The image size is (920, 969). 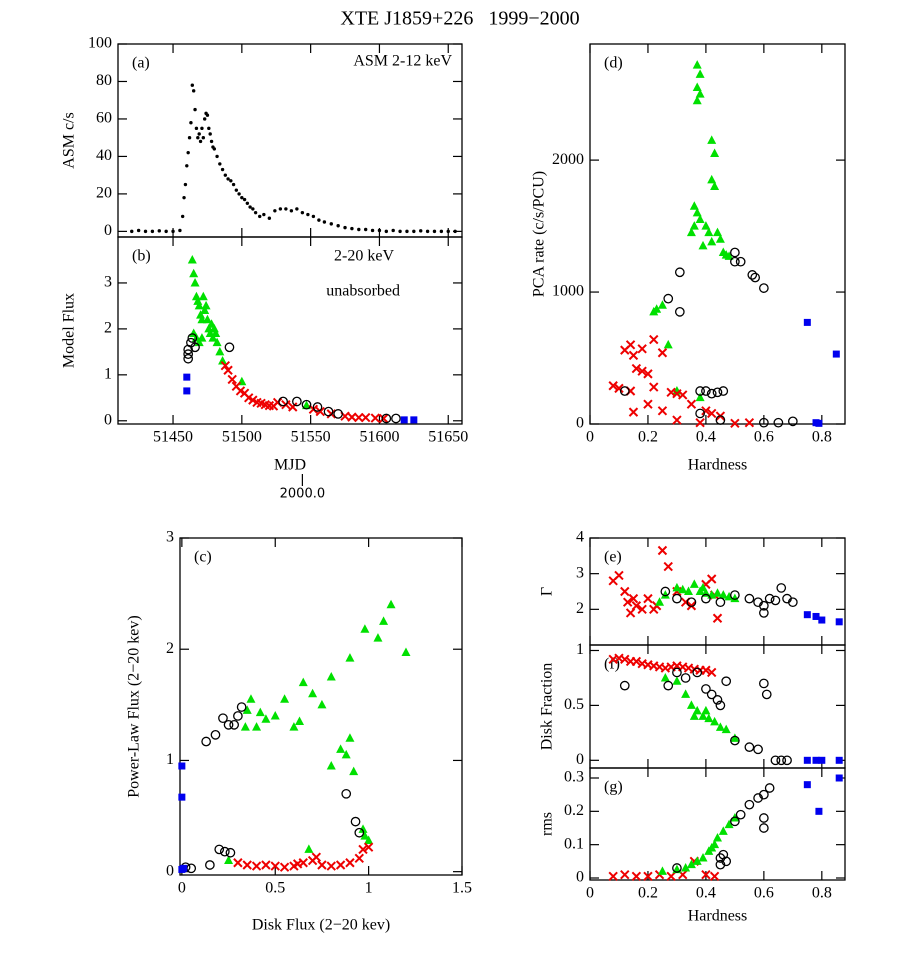 I want to click on y-axis-label: Γ, so click(x=547, y=591).